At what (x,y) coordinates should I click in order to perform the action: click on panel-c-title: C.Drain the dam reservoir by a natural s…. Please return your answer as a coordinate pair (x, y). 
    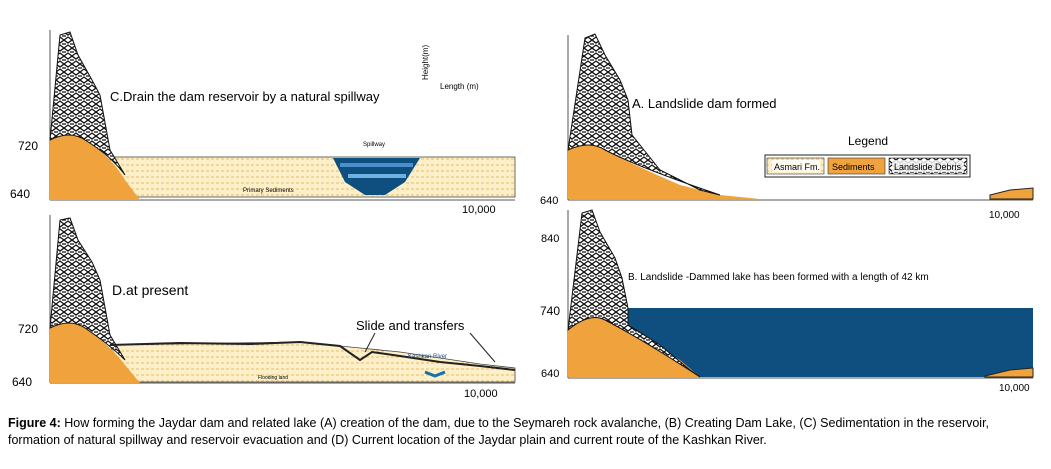
    Looking at the image, I should click on (245, 96).